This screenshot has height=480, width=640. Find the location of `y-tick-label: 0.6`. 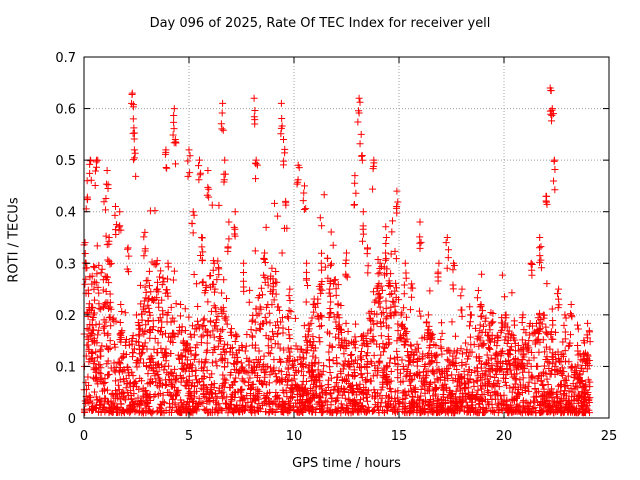

y-tick-label: 0.6 is located at coordinates (65, 110).